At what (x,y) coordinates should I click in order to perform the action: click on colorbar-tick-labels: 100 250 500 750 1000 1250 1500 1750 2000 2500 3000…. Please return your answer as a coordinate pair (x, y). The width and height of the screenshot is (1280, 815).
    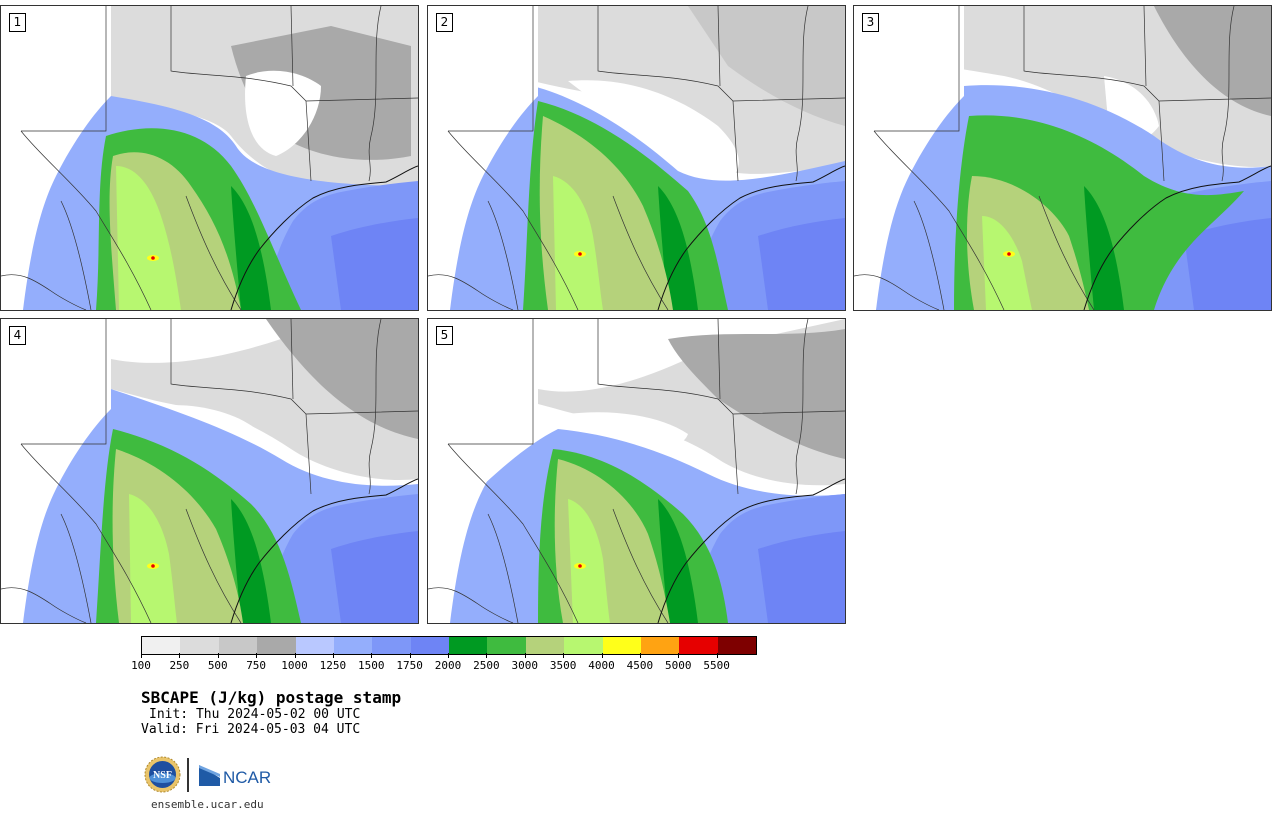
    Looking at the image, I should click on (443, 663).